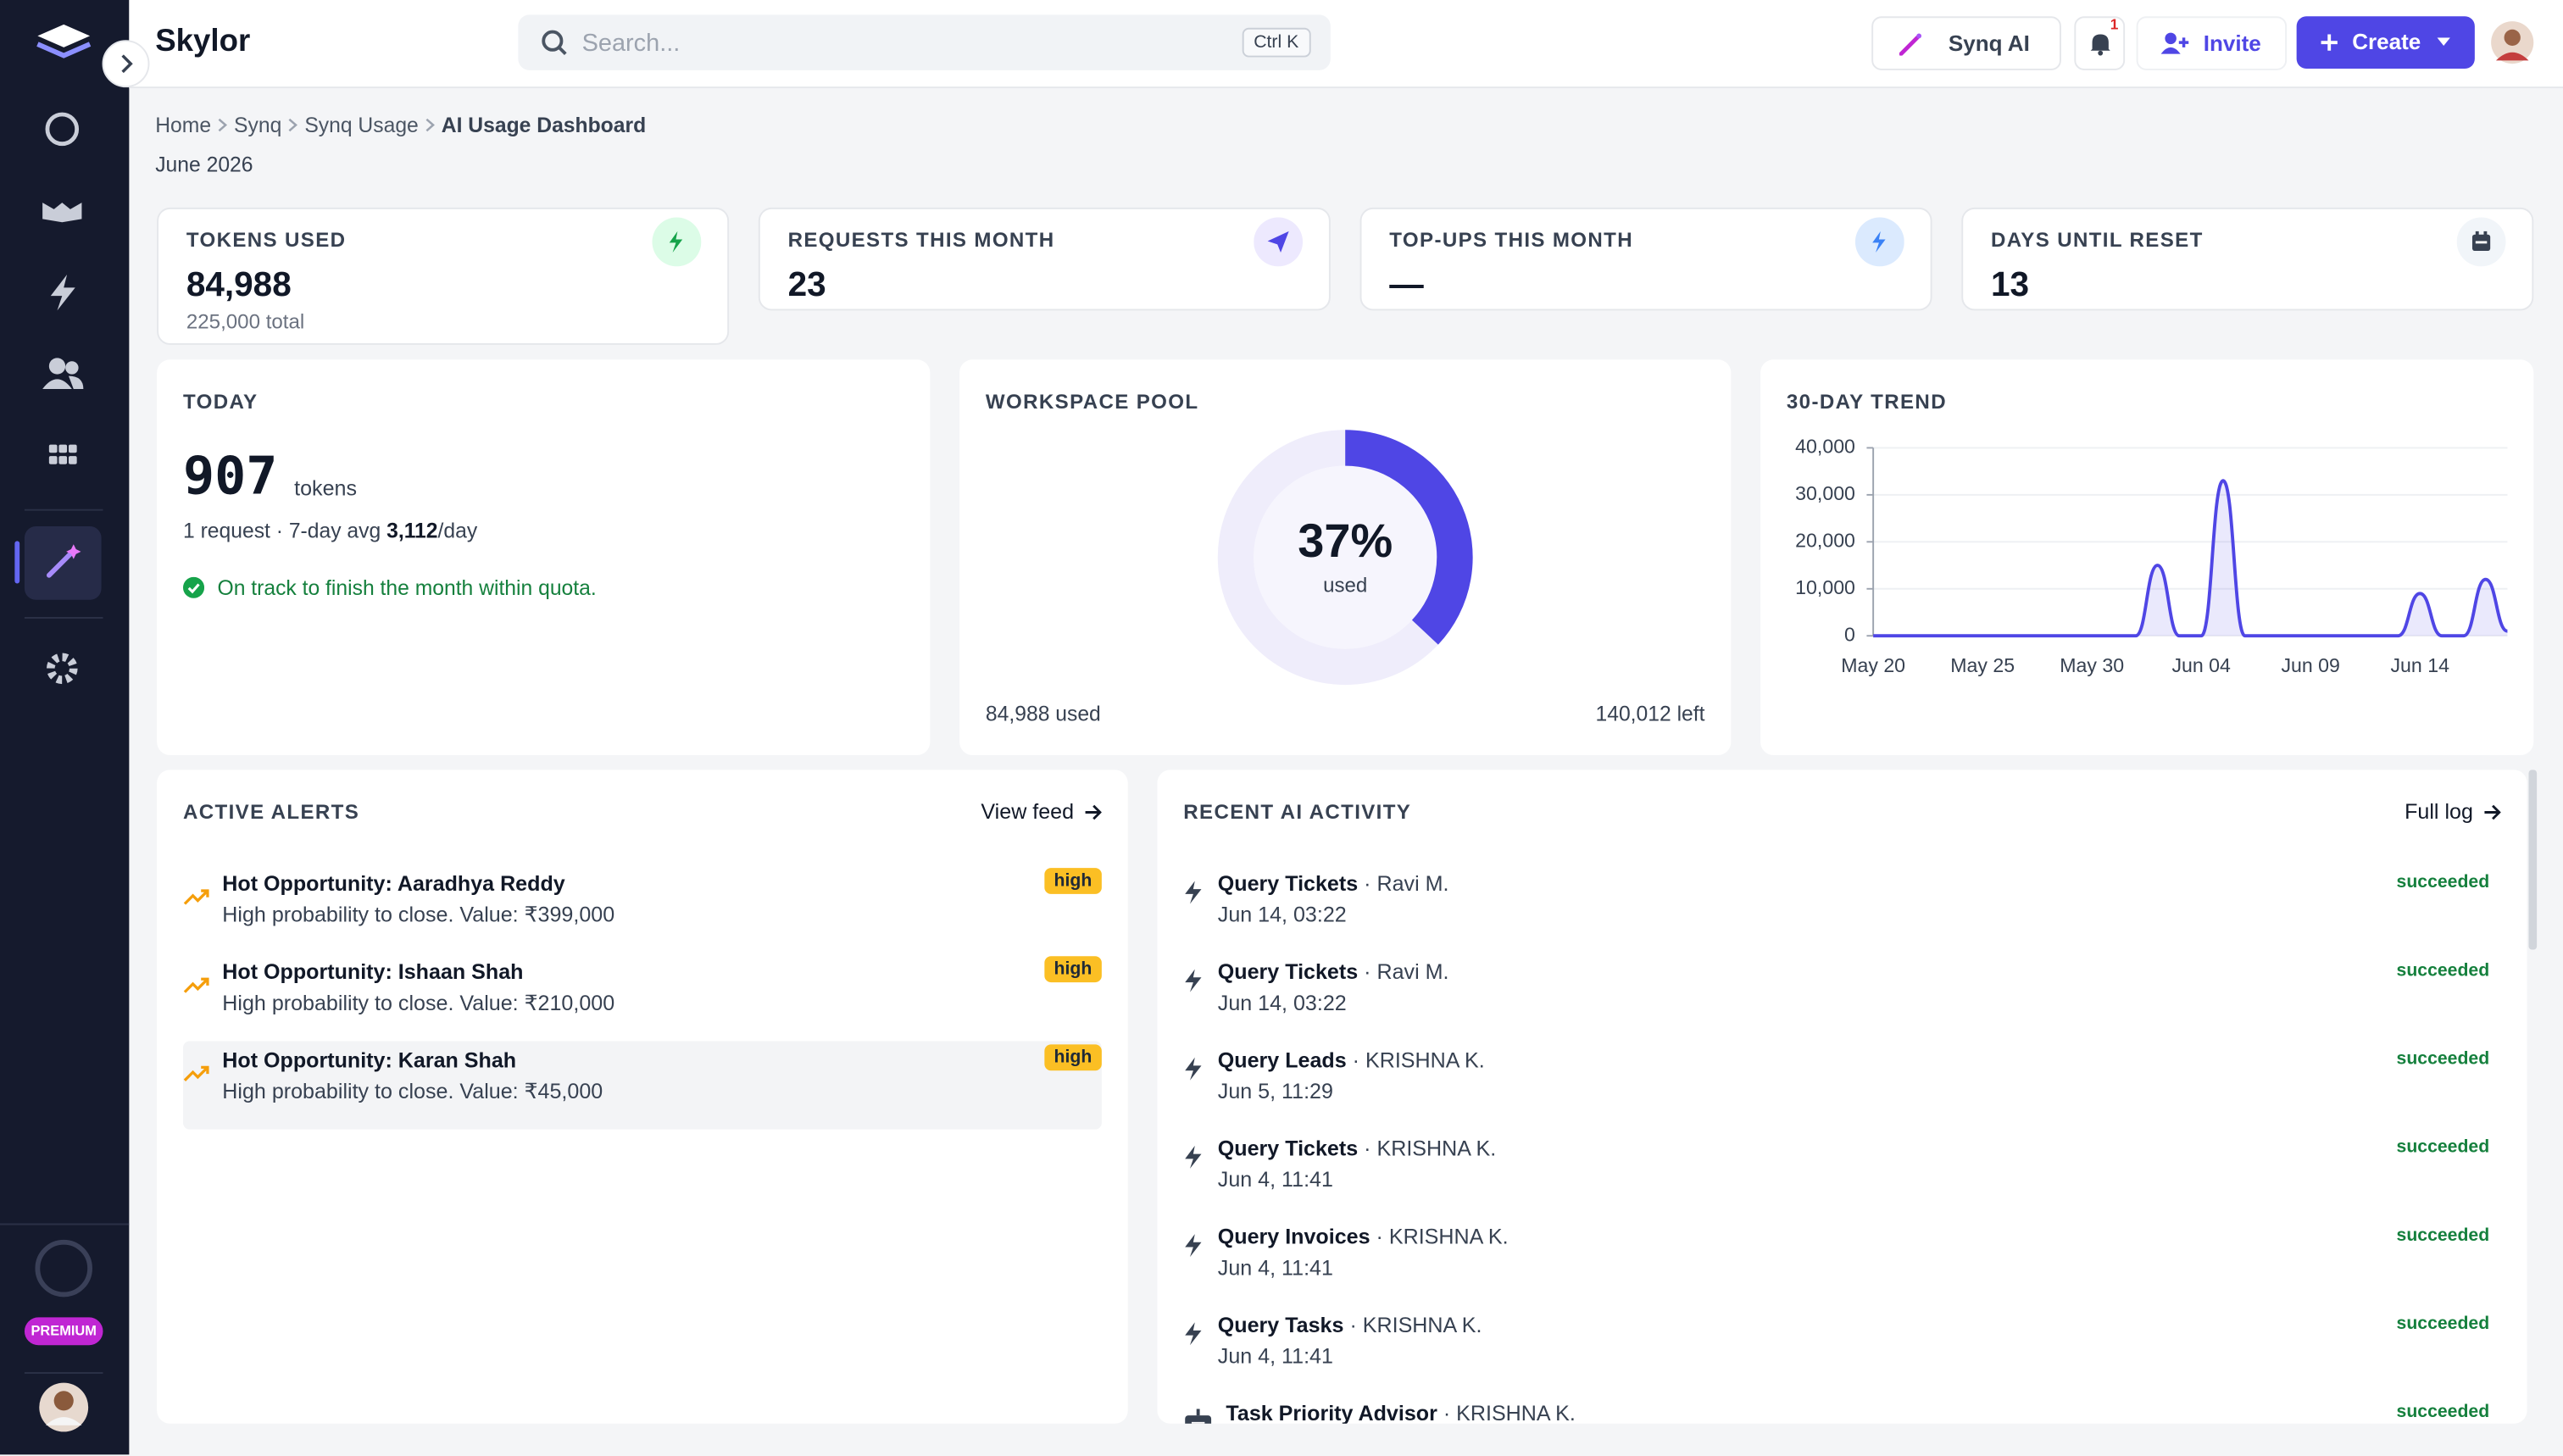 Image resolution: width=2563 pixels, height=1456 pixels. I want to click on stat-card: TOKENS USED 84,988 225,000 total, so click(443, 276).